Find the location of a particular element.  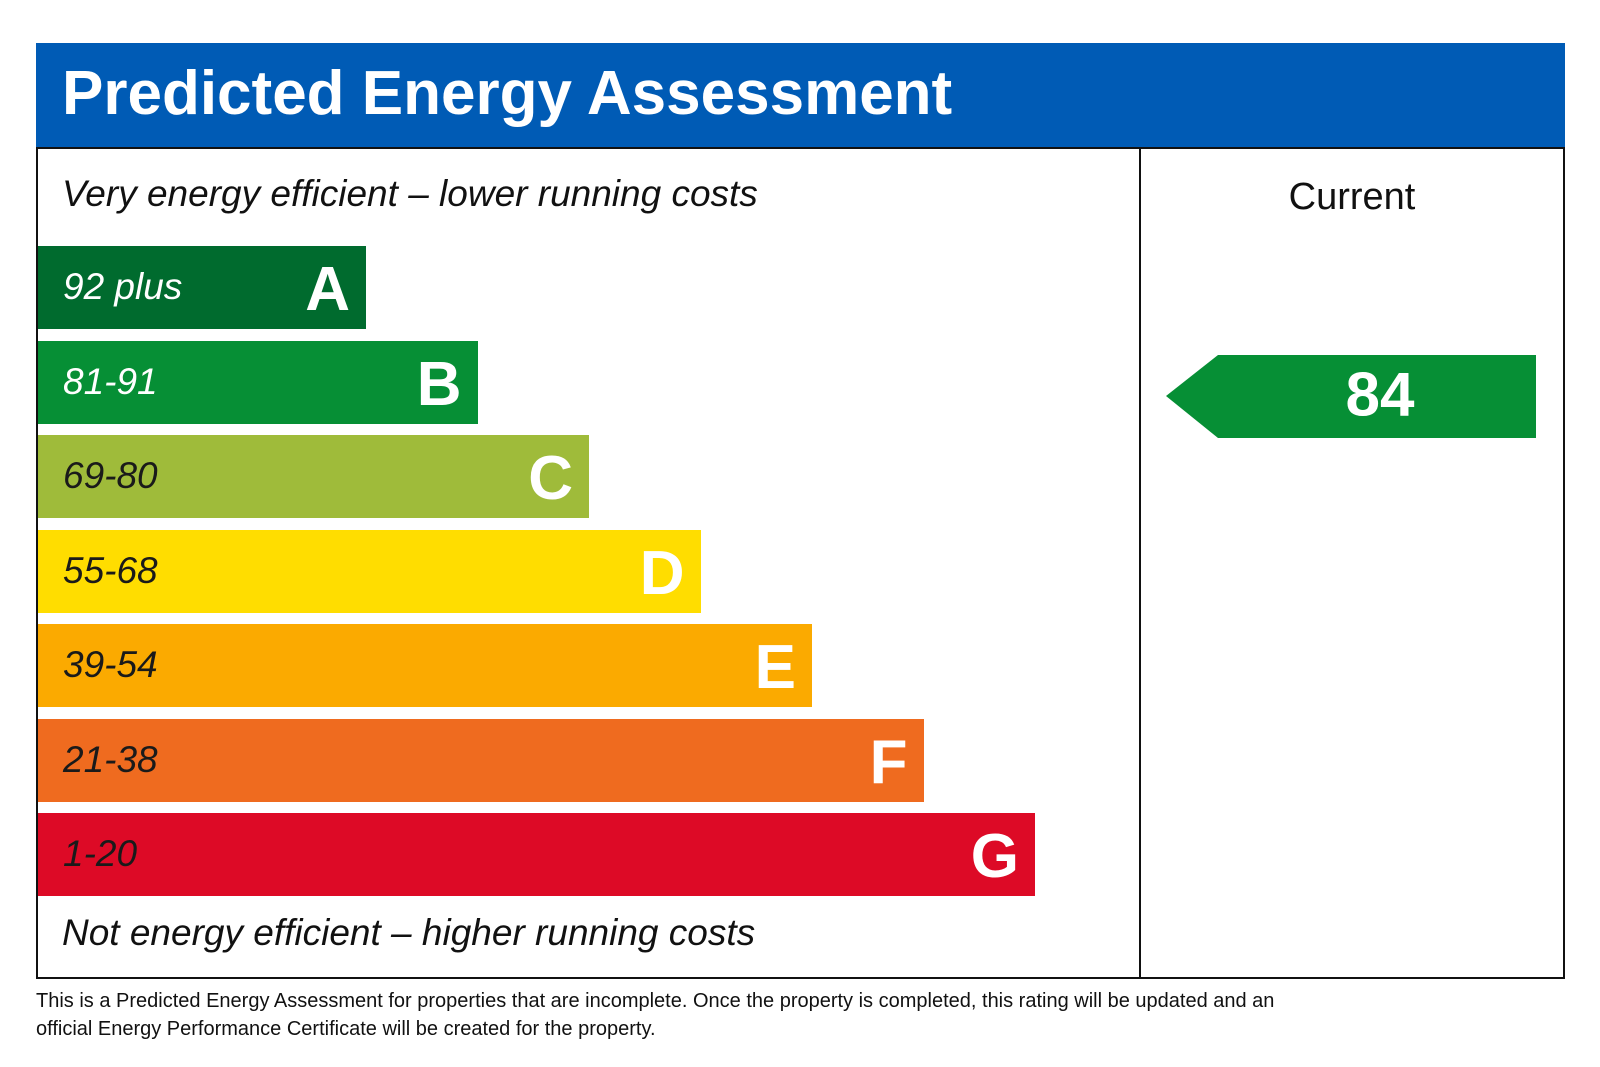

band-range: 39-54 is located at coordinates (110, 664).